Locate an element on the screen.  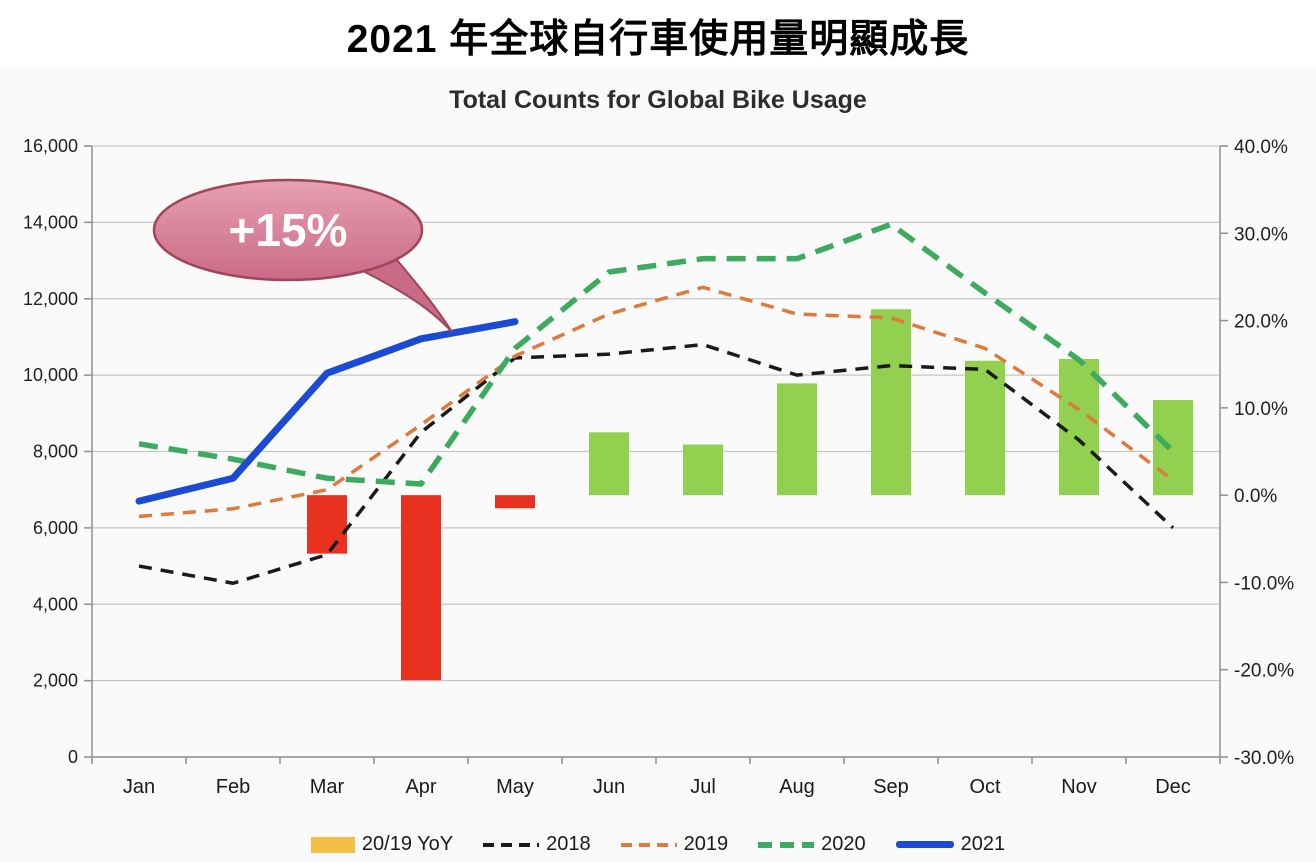
legend-label: 2018 is located at coordinates (568, 844).